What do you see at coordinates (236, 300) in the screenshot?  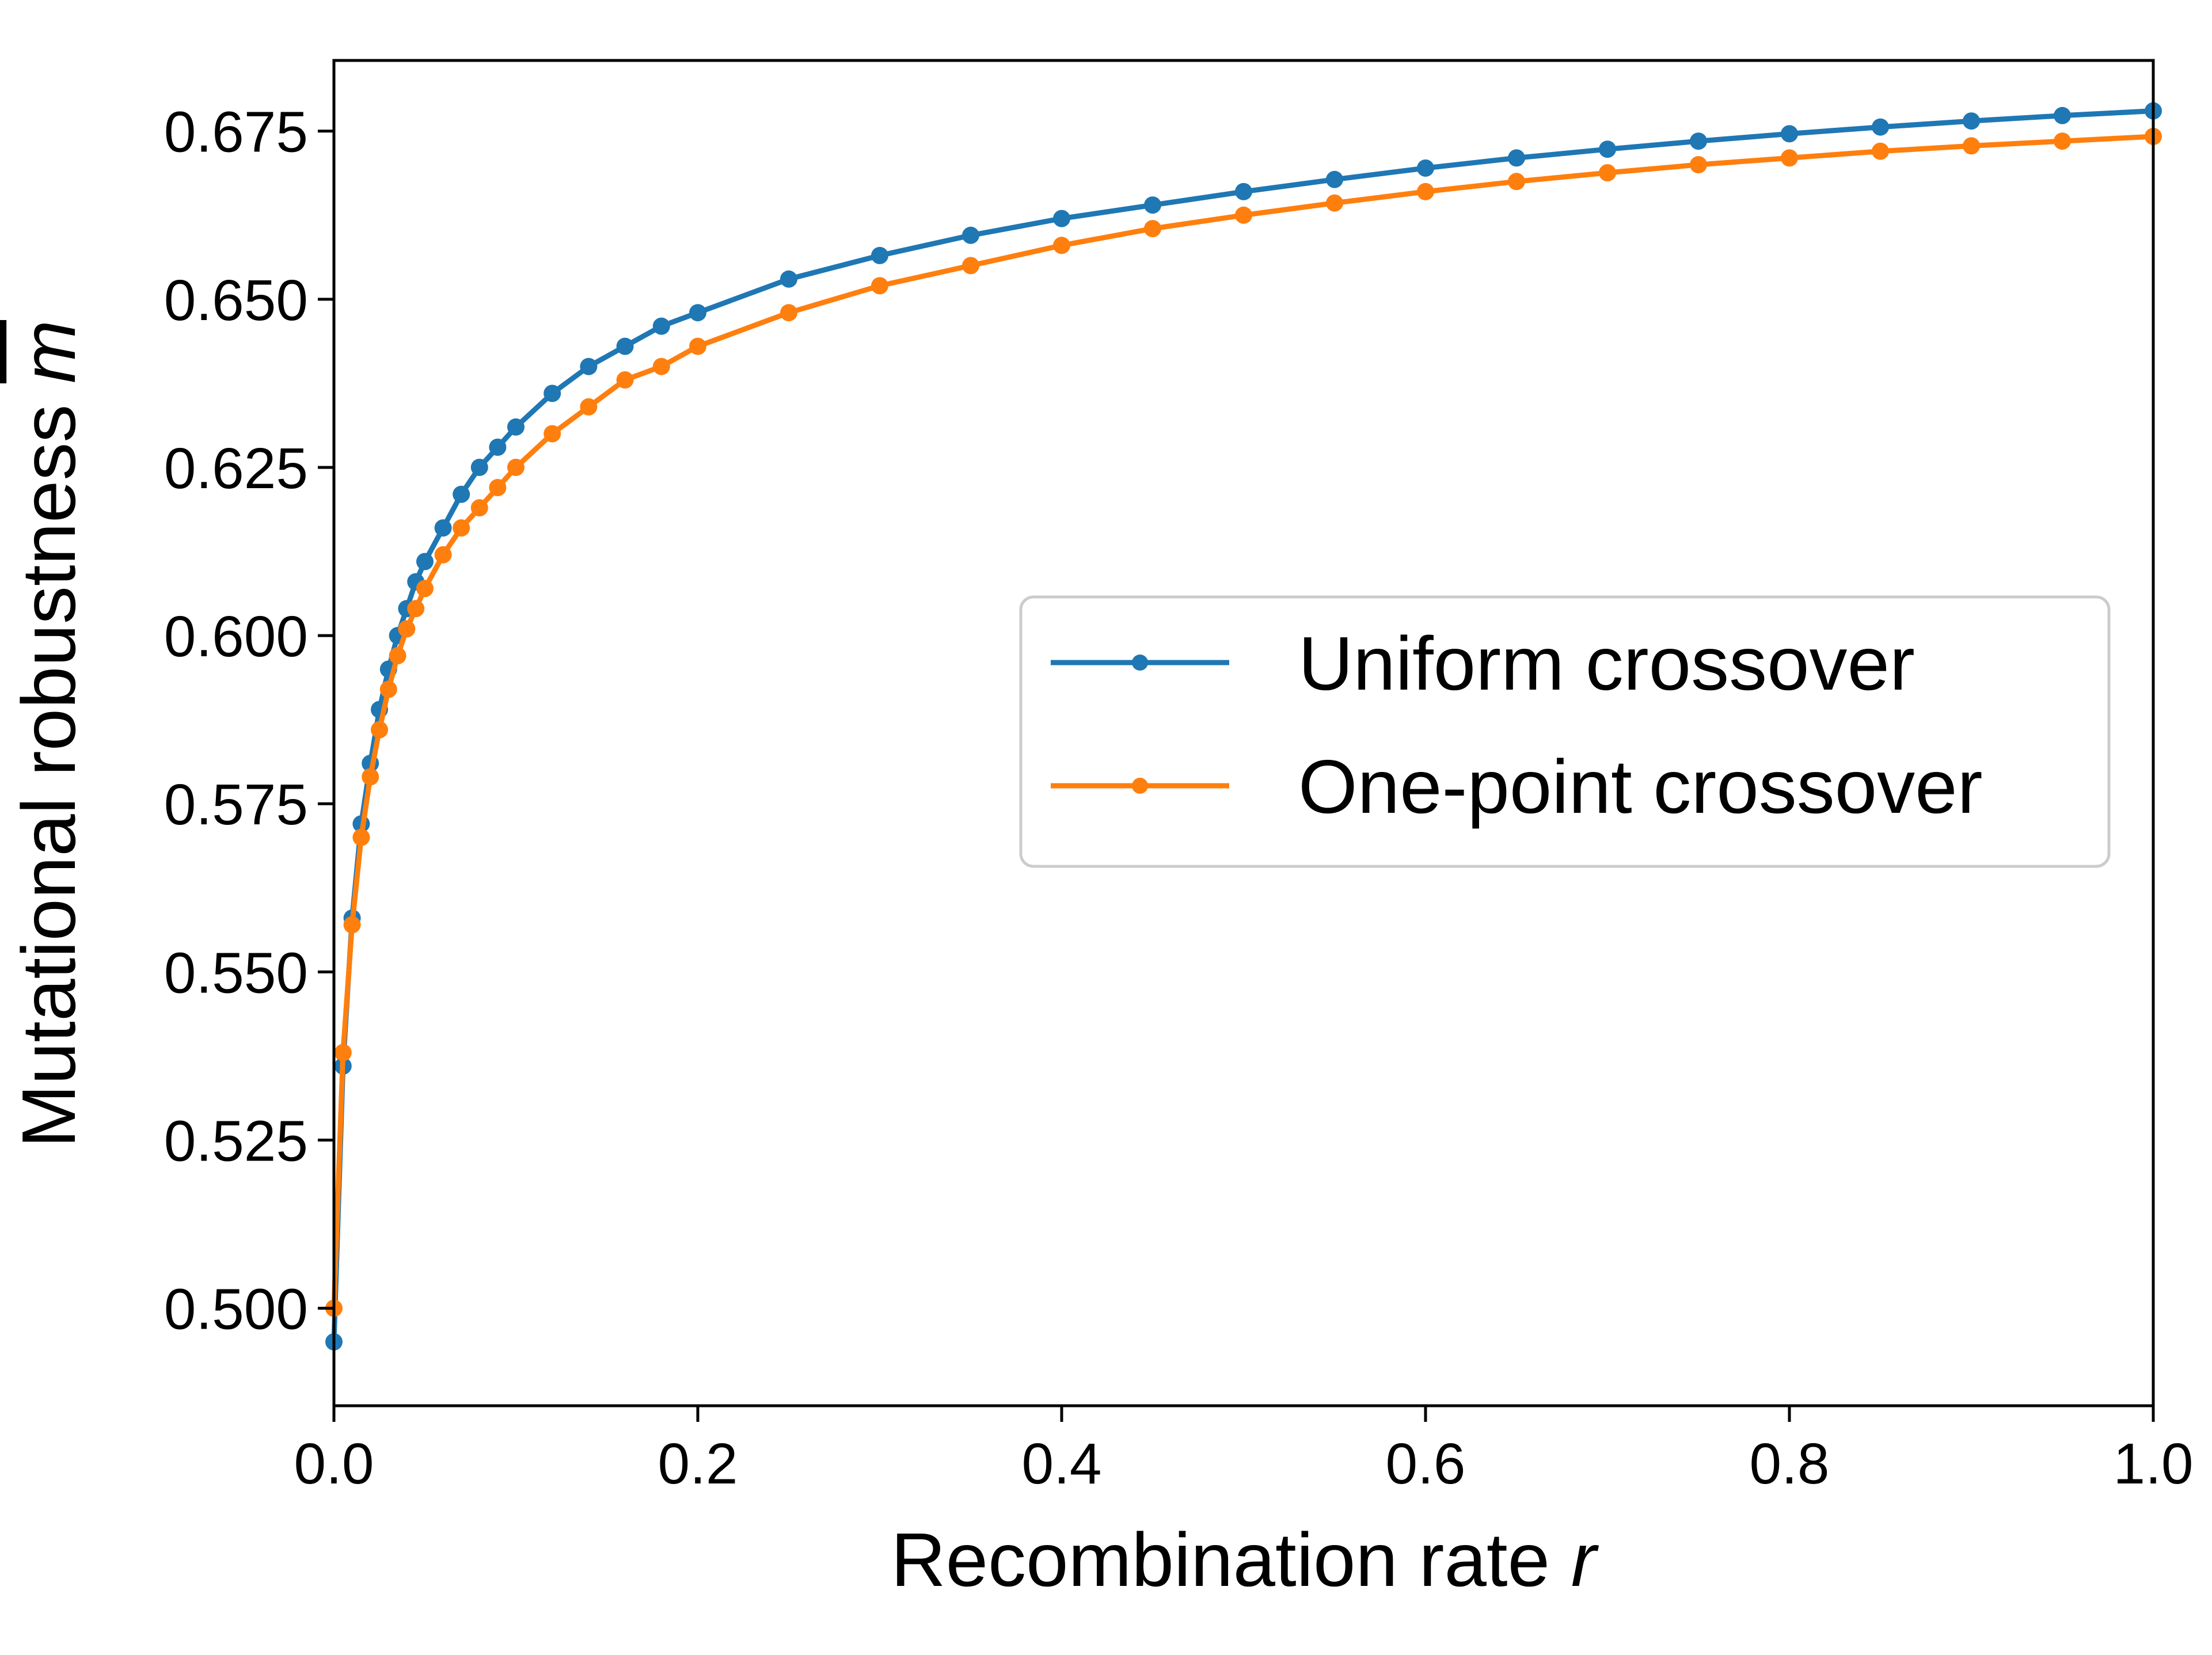 I see `y-tick-label: 0.650` at bounding box center [236, 300].